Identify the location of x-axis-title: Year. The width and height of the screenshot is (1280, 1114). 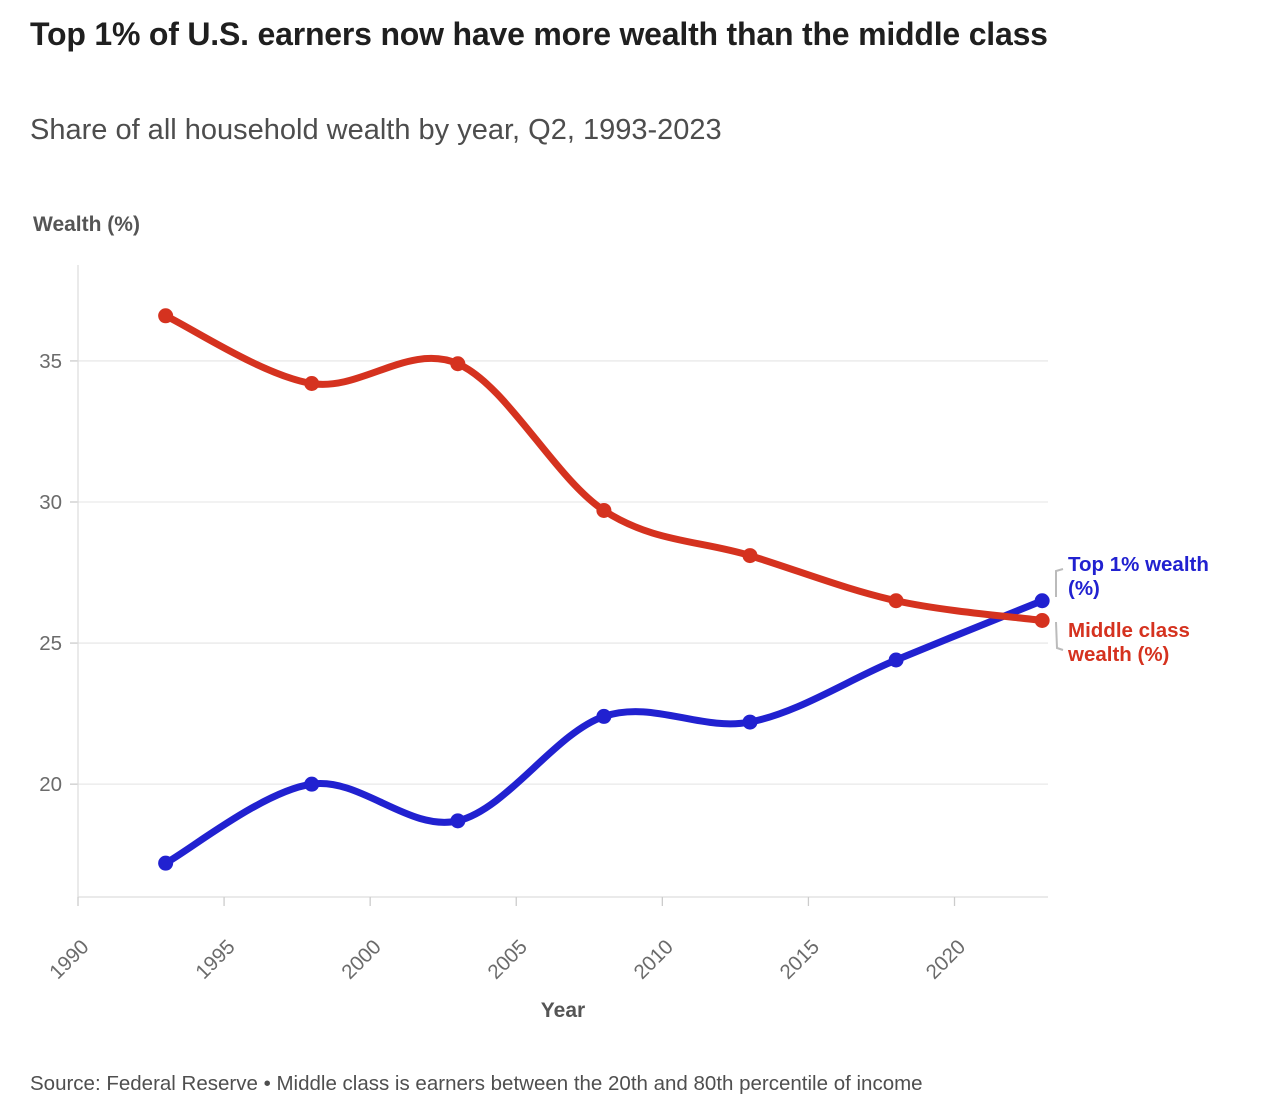
(563, 1010).